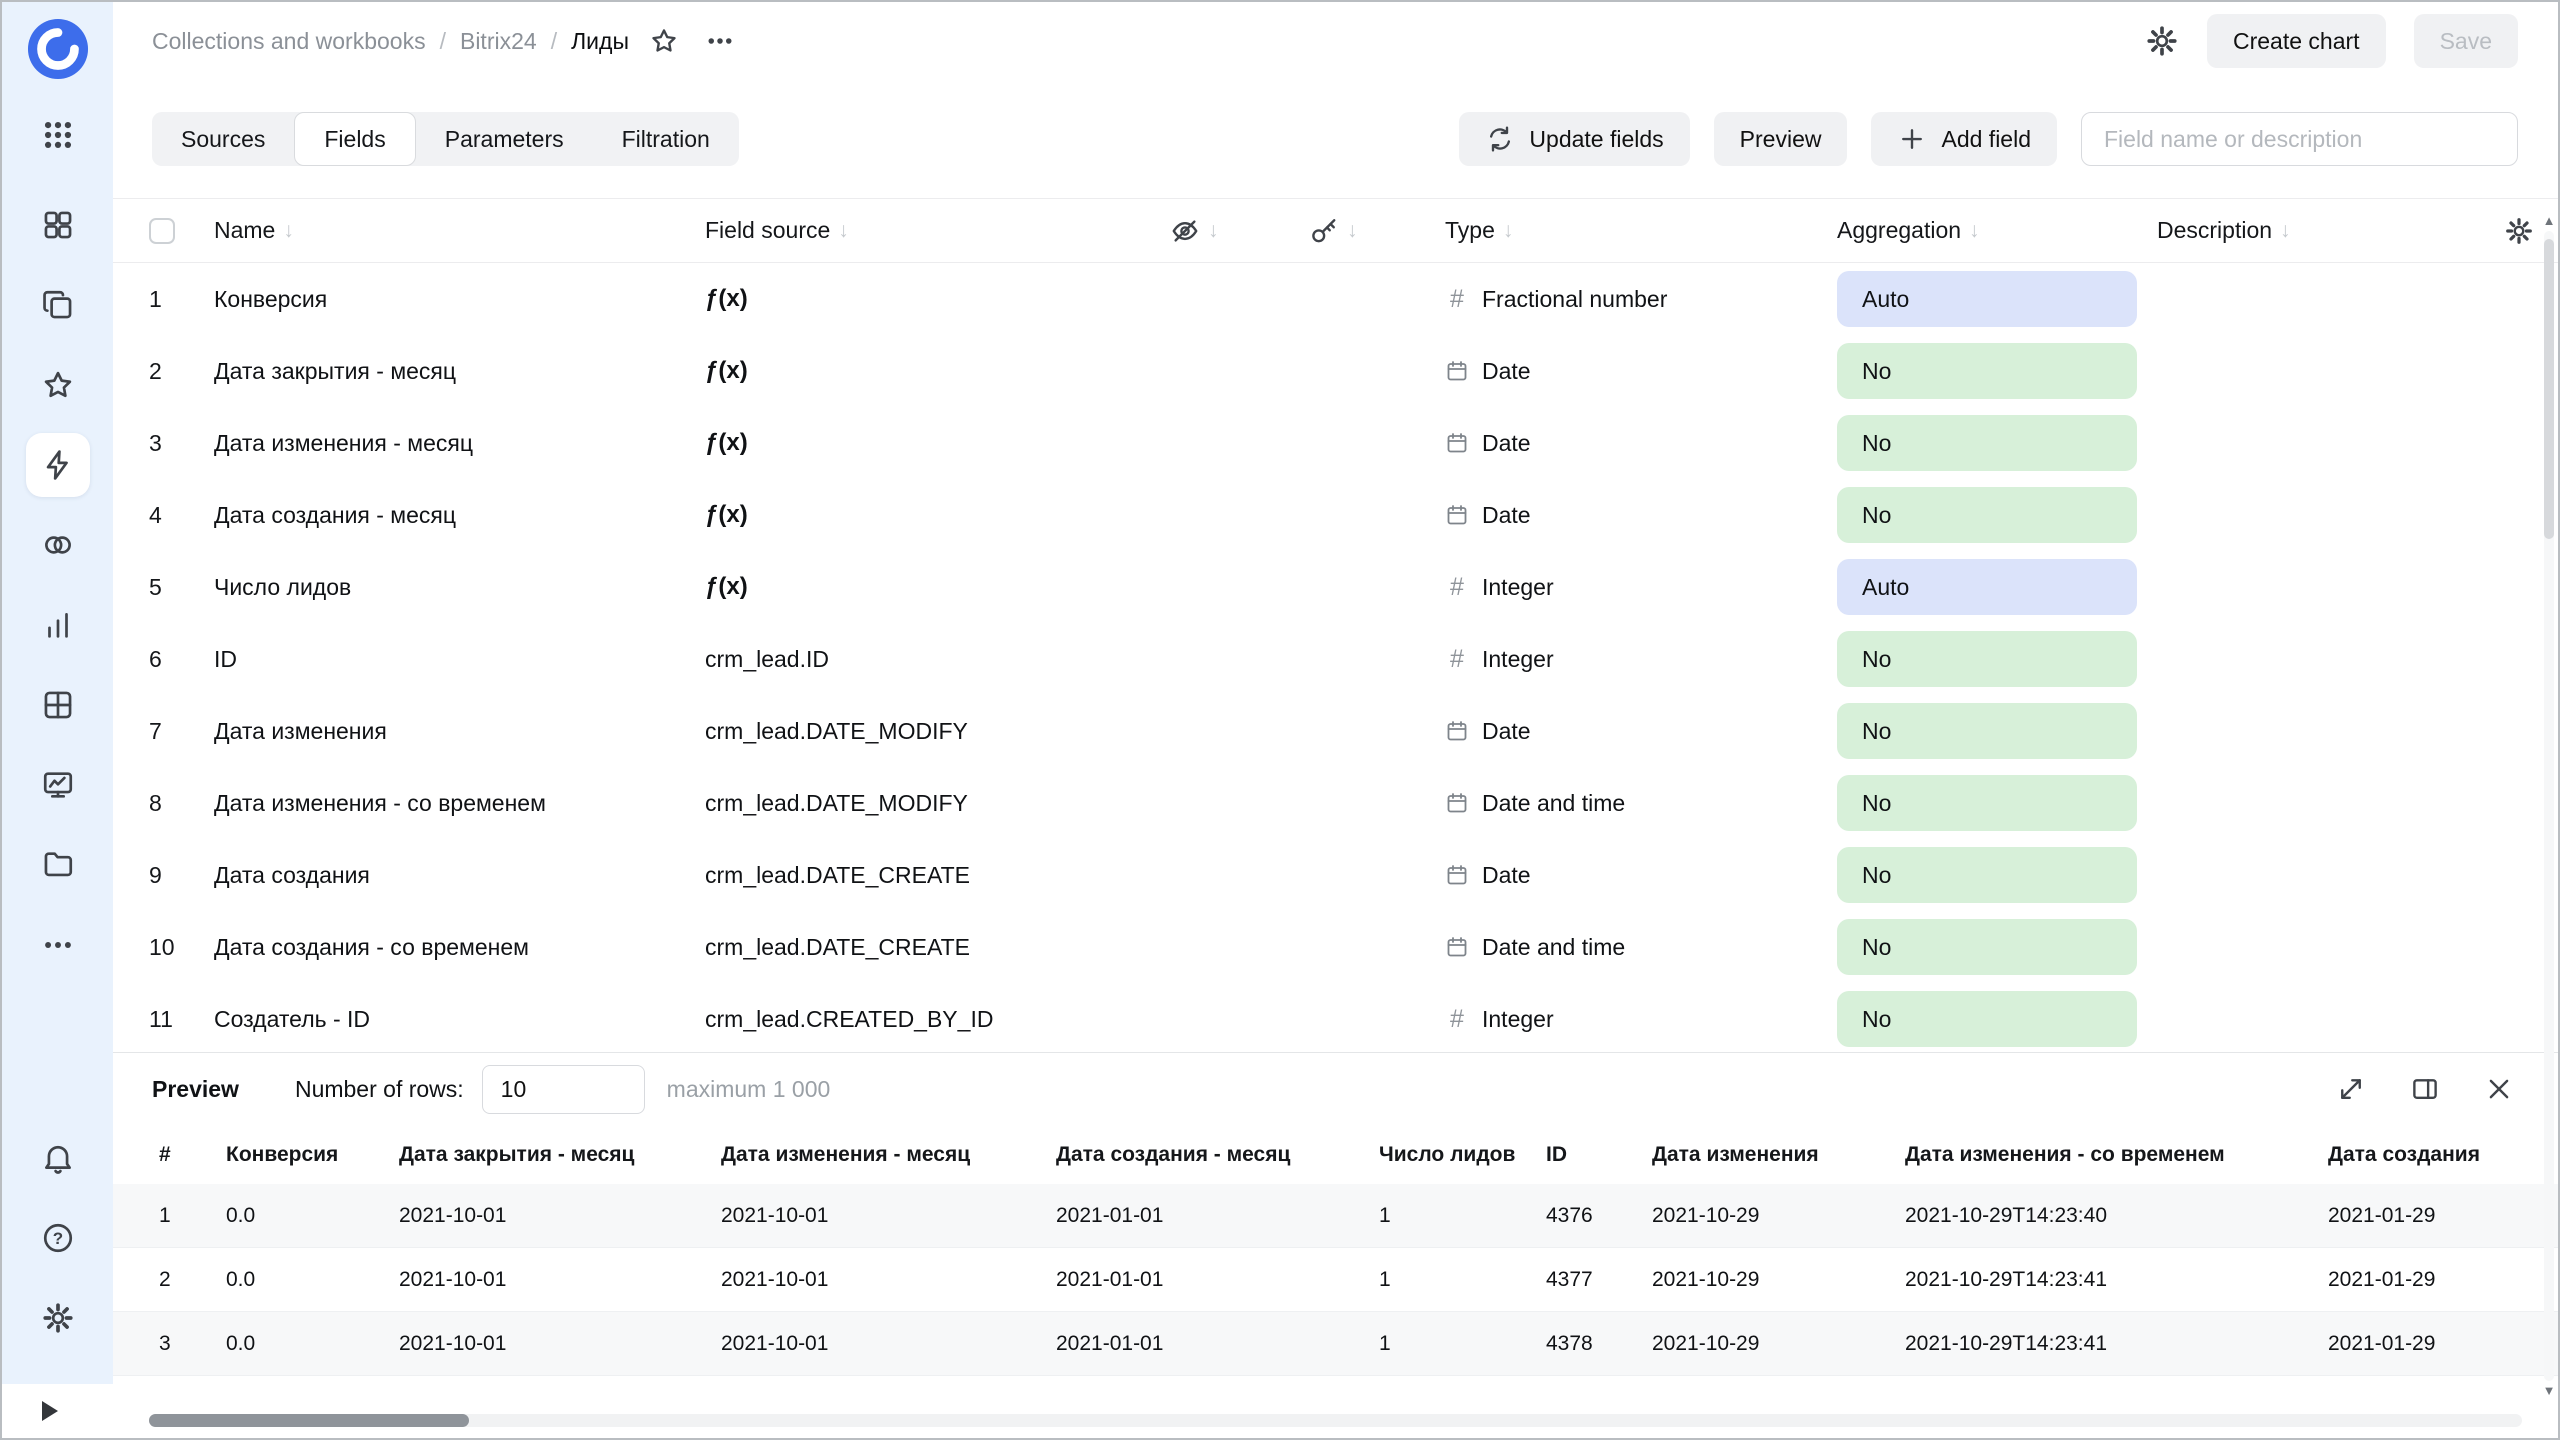 The width and height of the screenshot is (2560, 1440). What do you see at coordinates (1964, 139) in the screenshot?
I see `add-field-button: Add field` at bounding box center [1964, 139].